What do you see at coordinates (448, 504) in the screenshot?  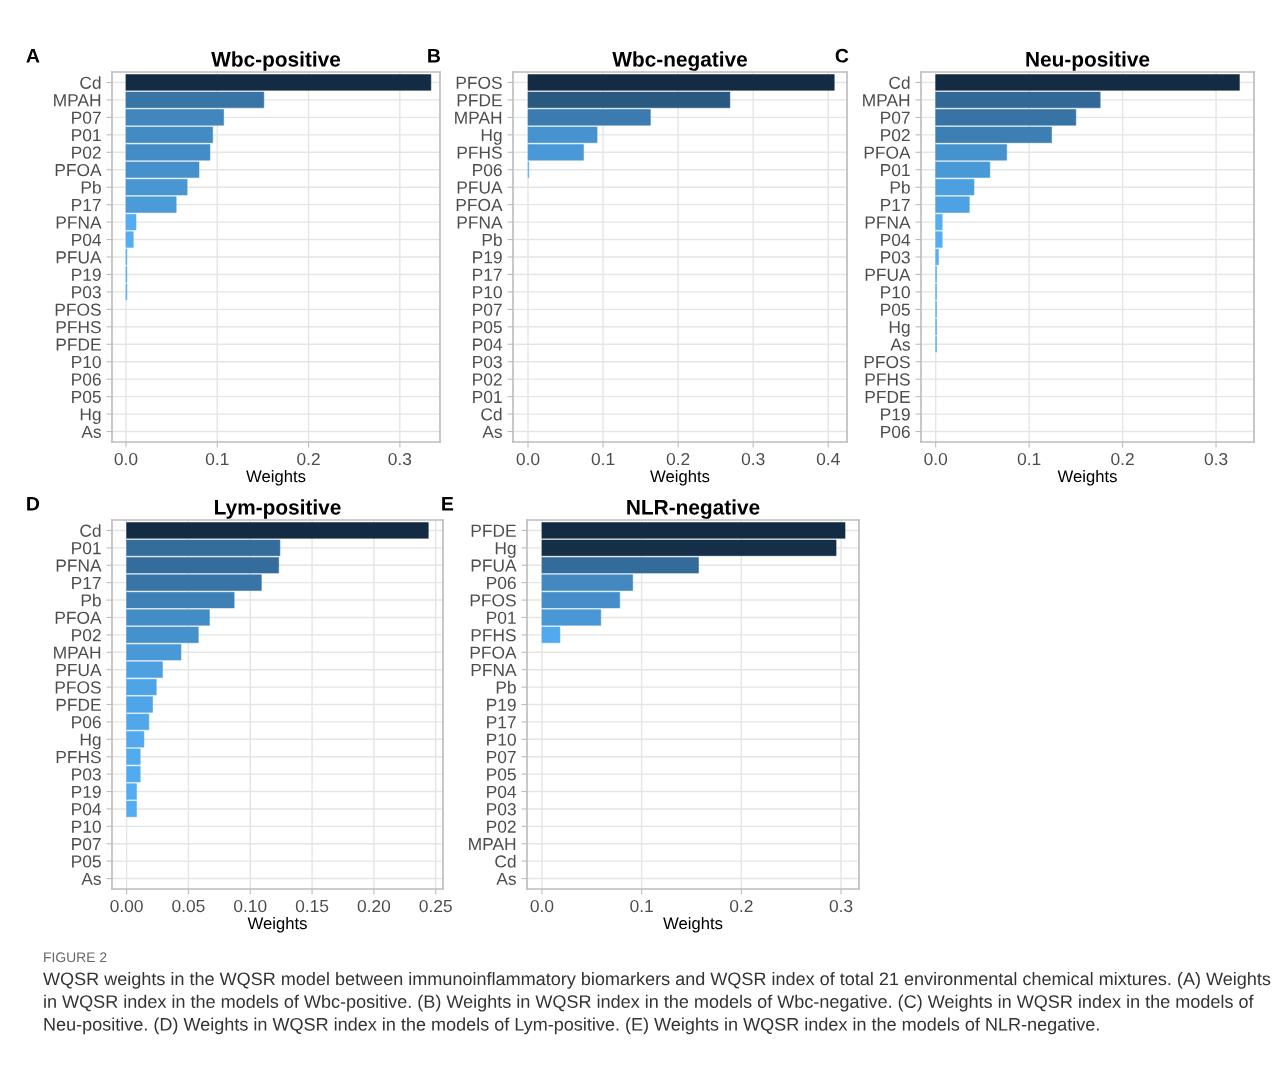 I see `text: E` at bounding box center [448, 504].